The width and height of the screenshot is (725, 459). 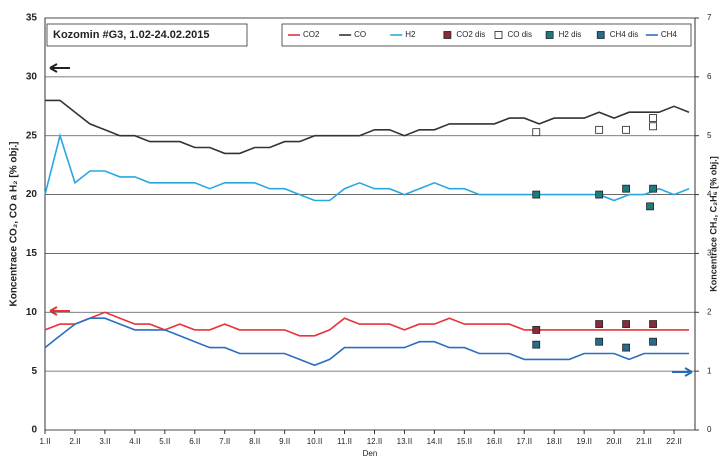 What do you see at coordinates (709, 194) in the screenshot?
I see `y2-tick-label: 4` at bounding box center [709, 194].